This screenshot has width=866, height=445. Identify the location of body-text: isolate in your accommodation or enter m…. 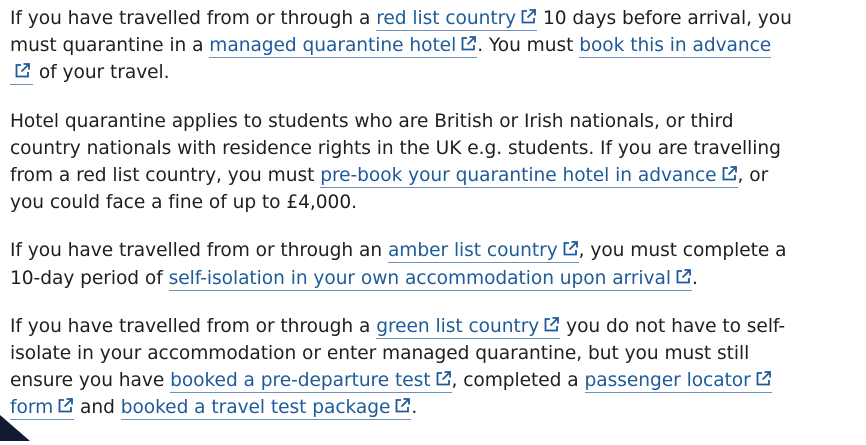
(380, 354).